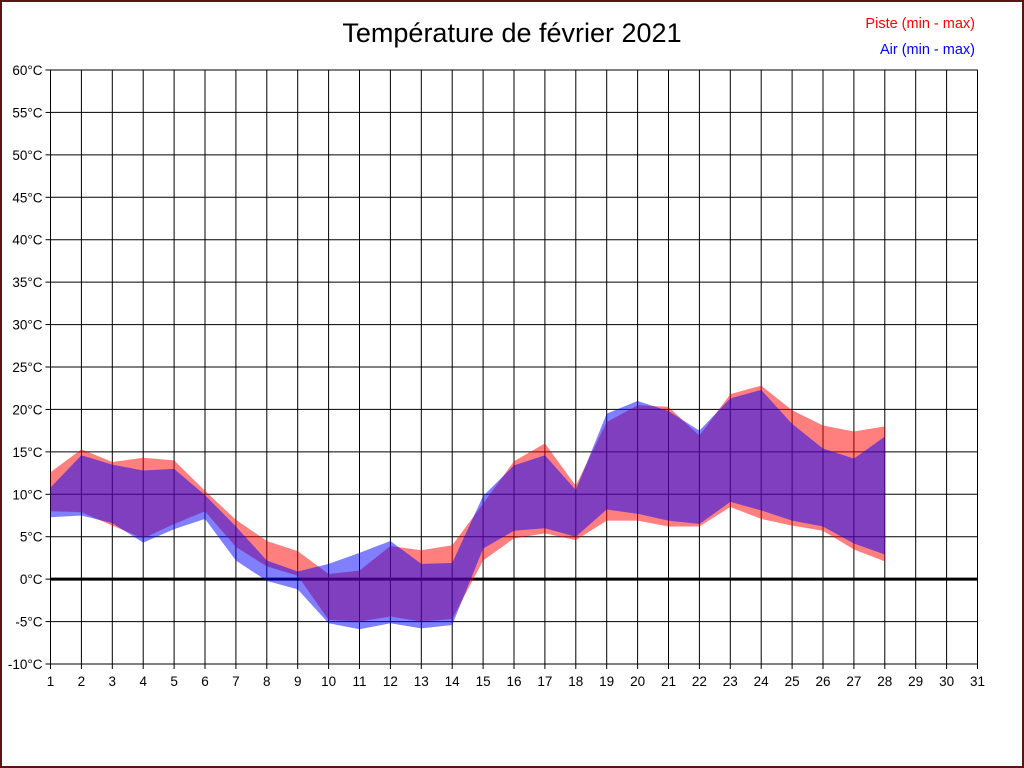  Describe the element at coordinates (853, 681) in the screenshot. I see `x-tick-label: 27` at that location.